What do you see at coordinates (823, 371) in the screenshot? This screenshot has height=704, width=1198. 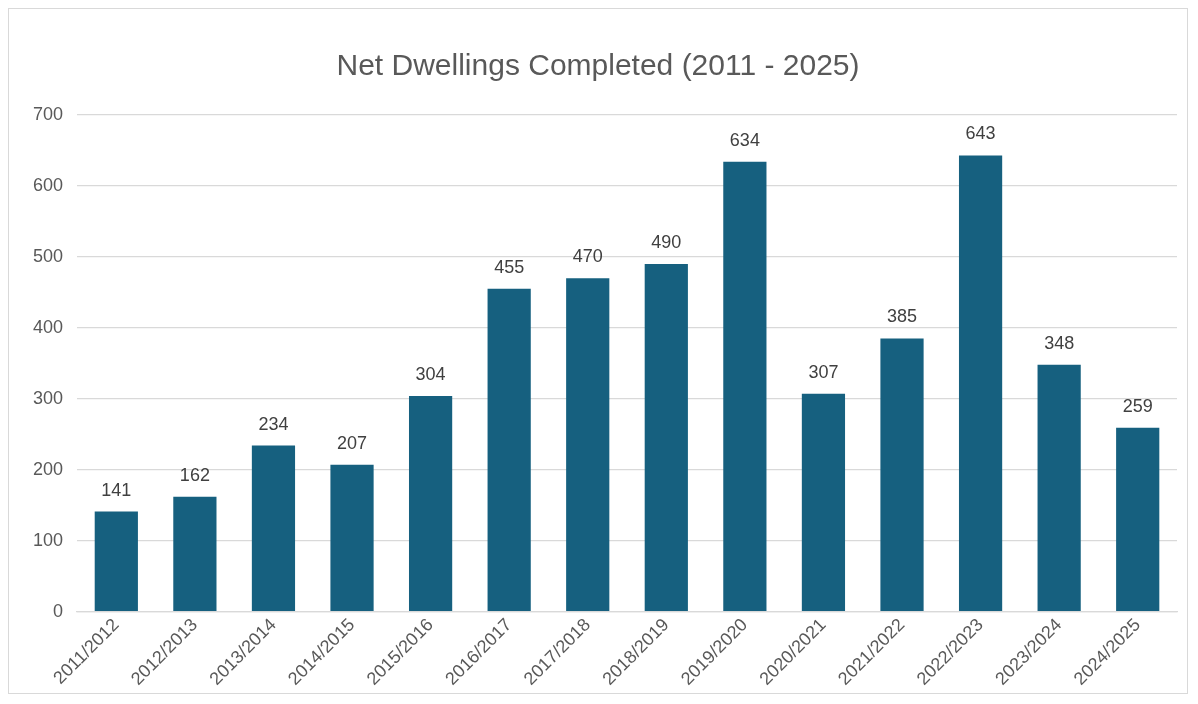 I see `data-label: 307` at bounding box center [823, 371].